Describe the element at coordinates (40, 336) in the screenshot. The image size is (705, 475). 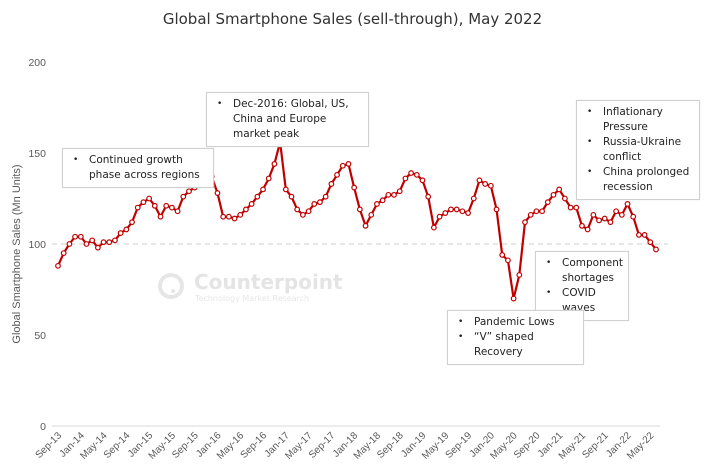
I see `y-tick-label: 50` at that location.